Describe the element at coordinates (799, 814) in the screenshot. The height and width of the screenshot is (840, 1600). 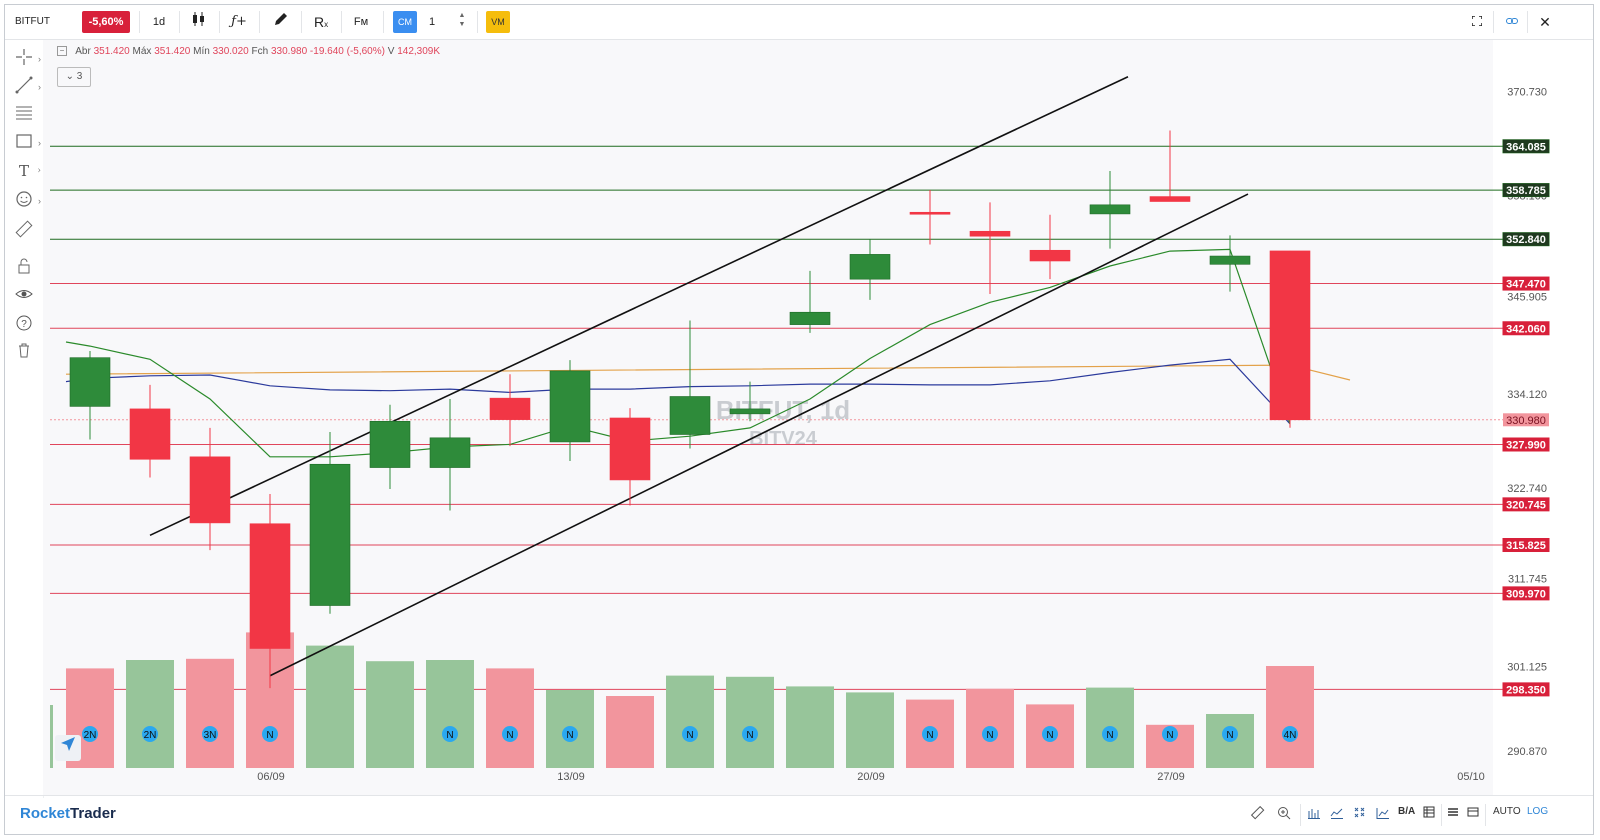
I see `bottom-toolbar: RocketTrader B/A AUTO LOG` at that location.